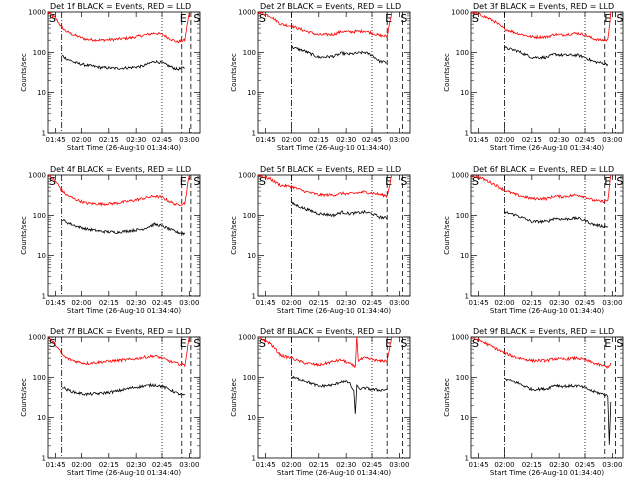  Describe the element at coordinates (120, 6) in the screenshot. I see `panel-title: Det 1f BLACK = Events, RED = LLD` at that location.